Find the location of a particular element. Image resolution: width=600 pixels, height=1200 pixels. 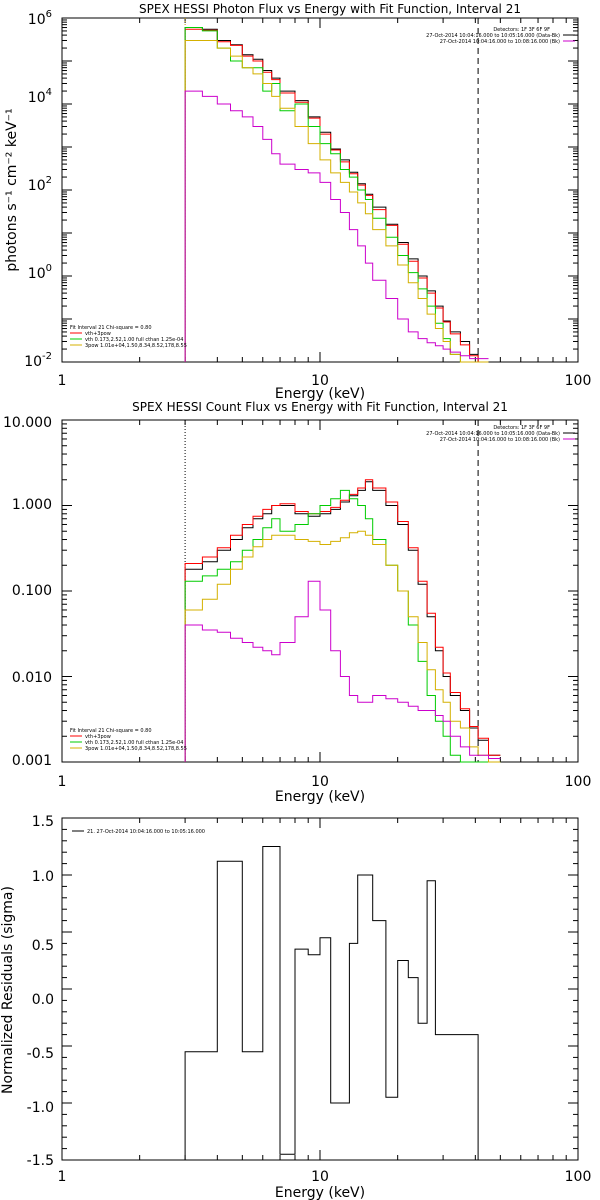

count-flux-x-tick-100: 100 is located at coordinates (578, 782).